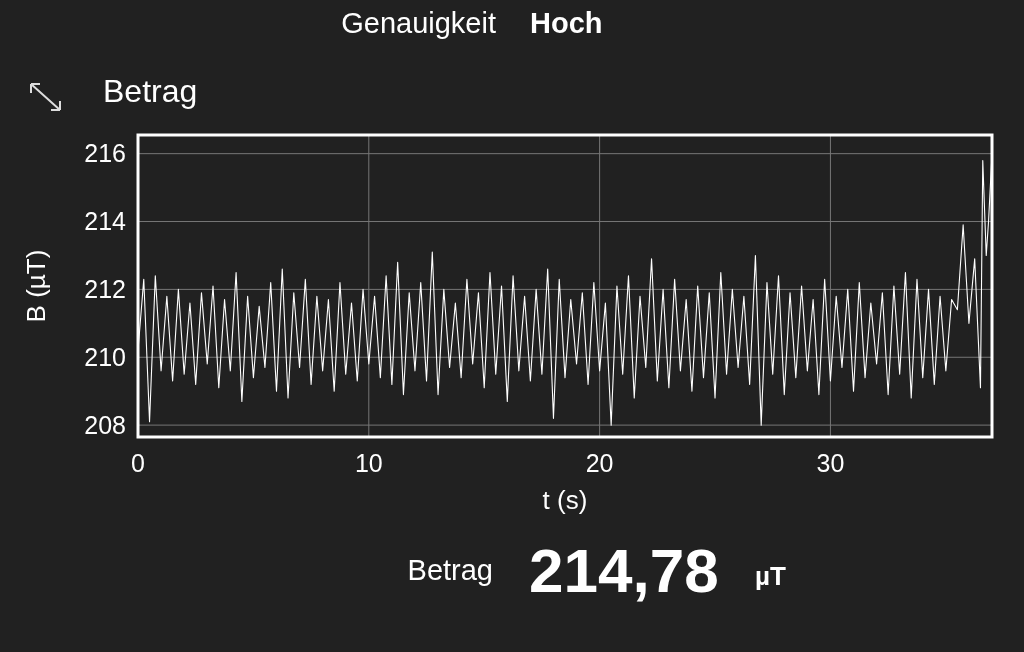  I want to click on y-tick-label: 216, so click(105, 153).